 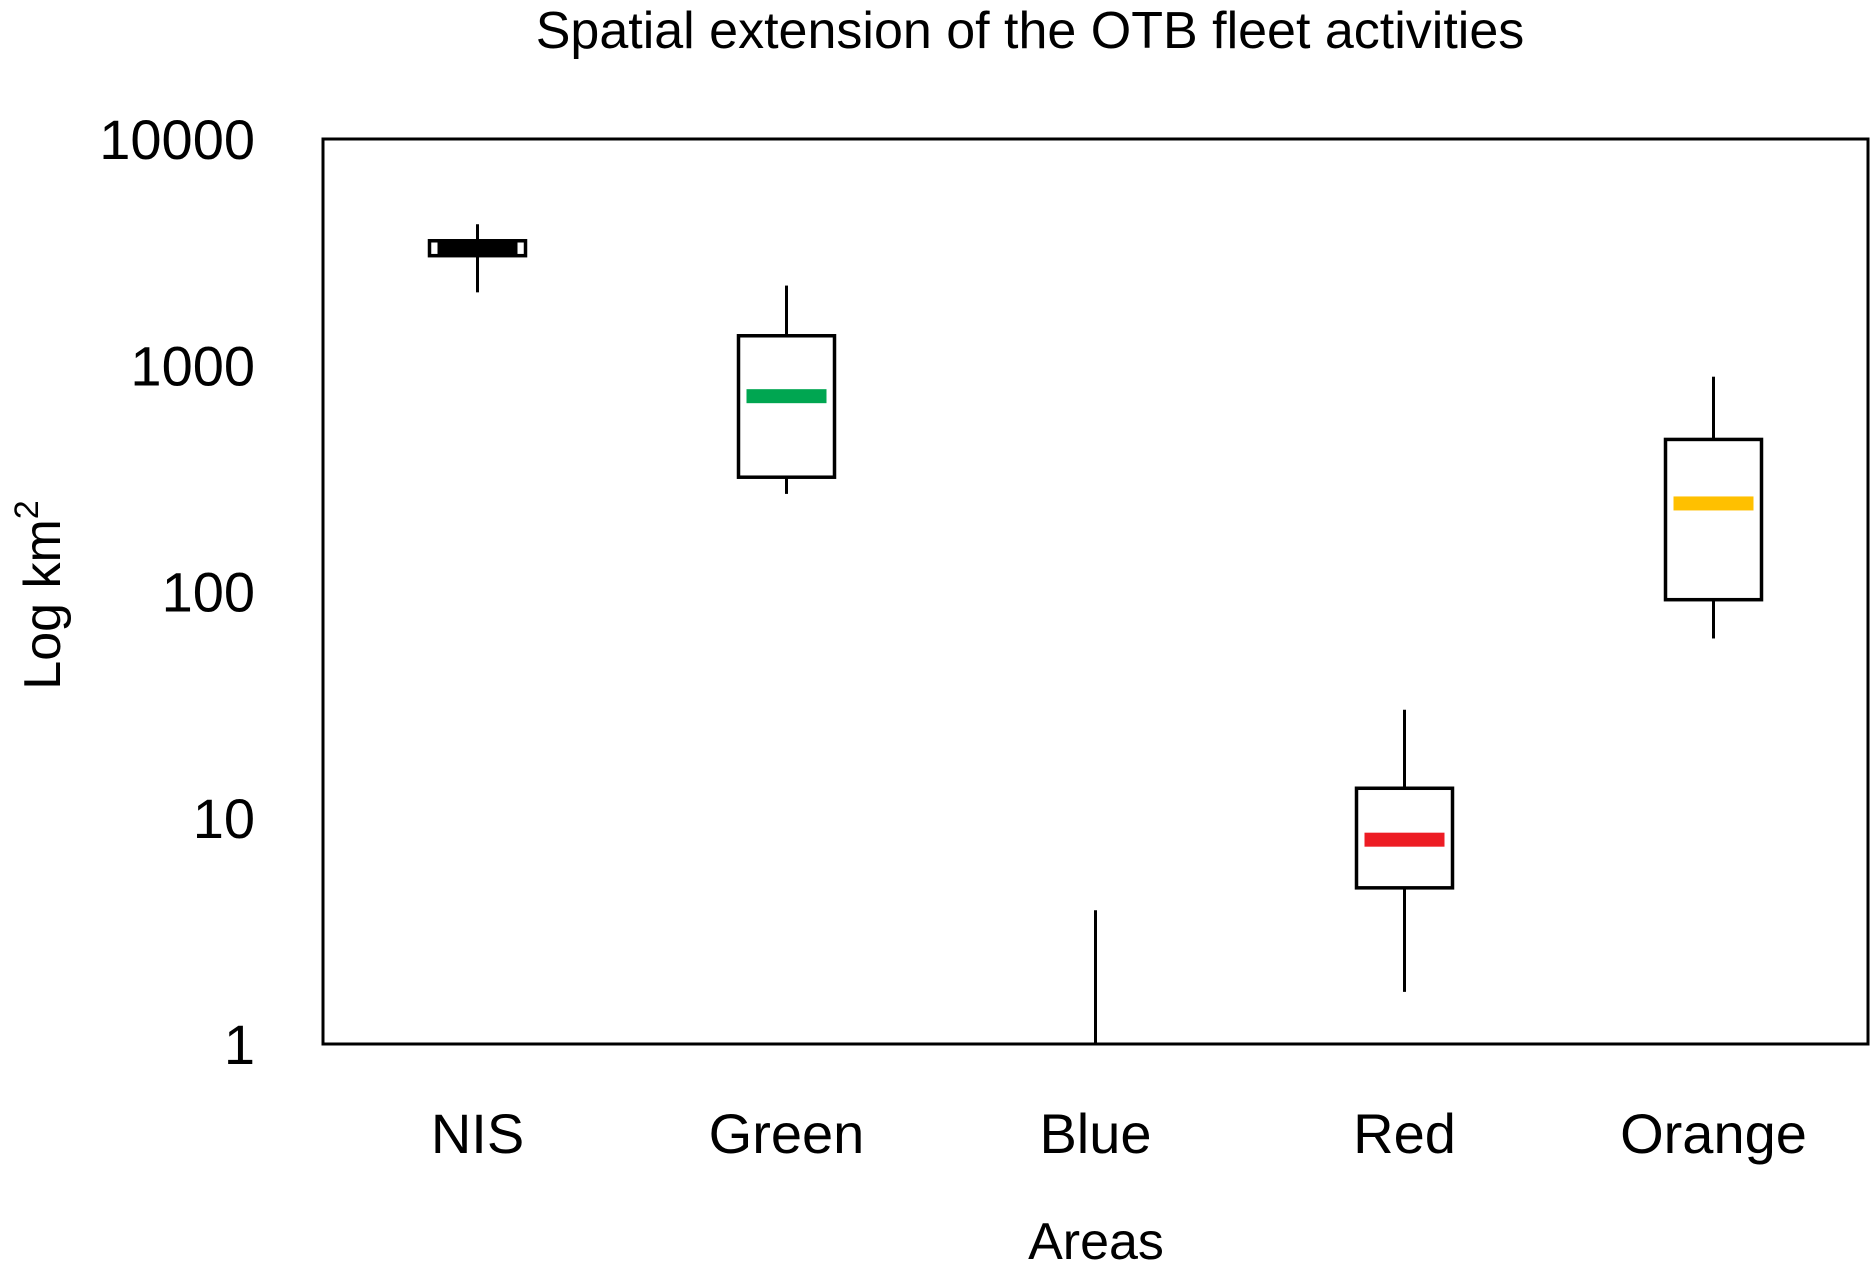 What do you see at coordinates (27, 509) in the screenshot?
I see `y-axis-label-superscript: 2` at bounding box center [27, 509].